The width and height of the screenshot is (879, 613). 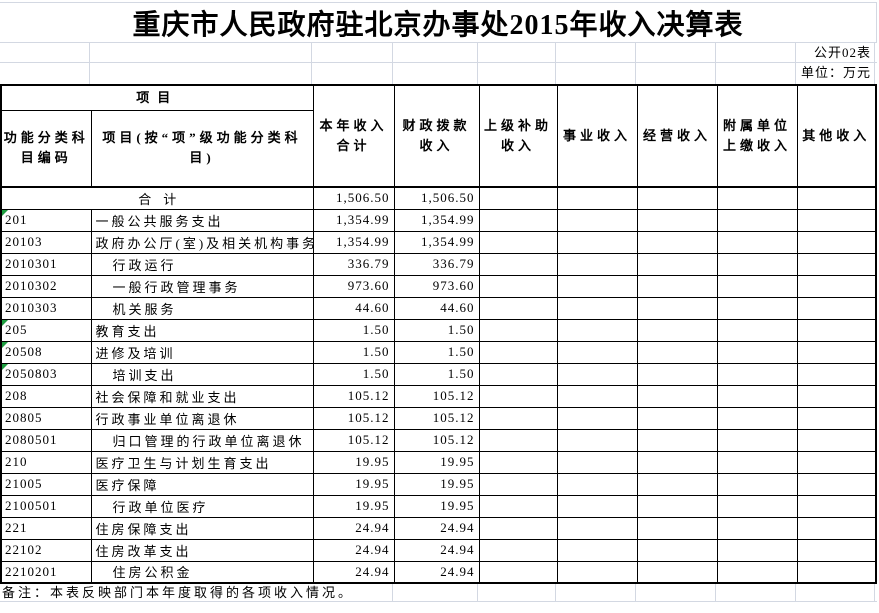 I want to click on cell-item-name: 住房改革支出, so click(x=202, y=550).